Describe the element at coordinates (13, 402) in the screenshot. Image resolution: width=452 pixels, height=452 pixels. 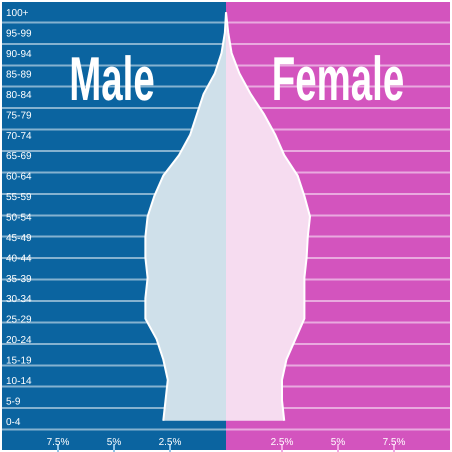
I see `y-tick-label: 5-9` at that location.